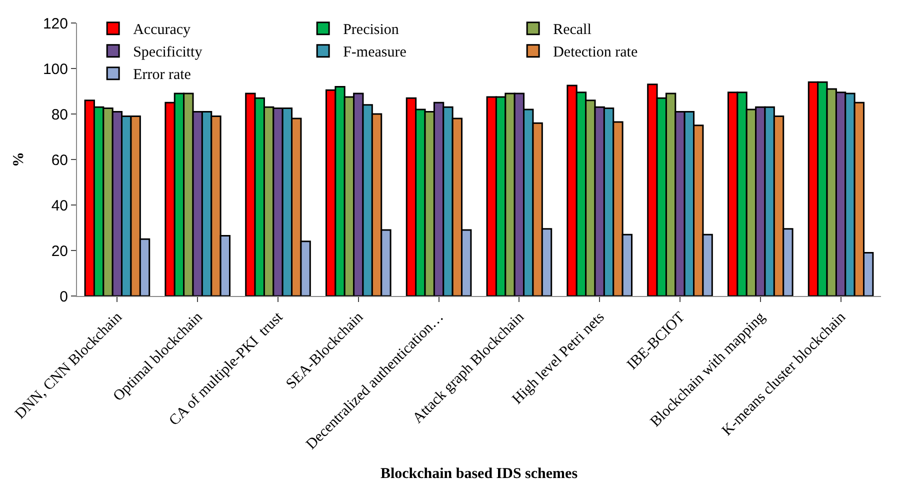 This screenshot has width=901, height=490. I want to click on y-tick-label: 100, so click(55, 69).